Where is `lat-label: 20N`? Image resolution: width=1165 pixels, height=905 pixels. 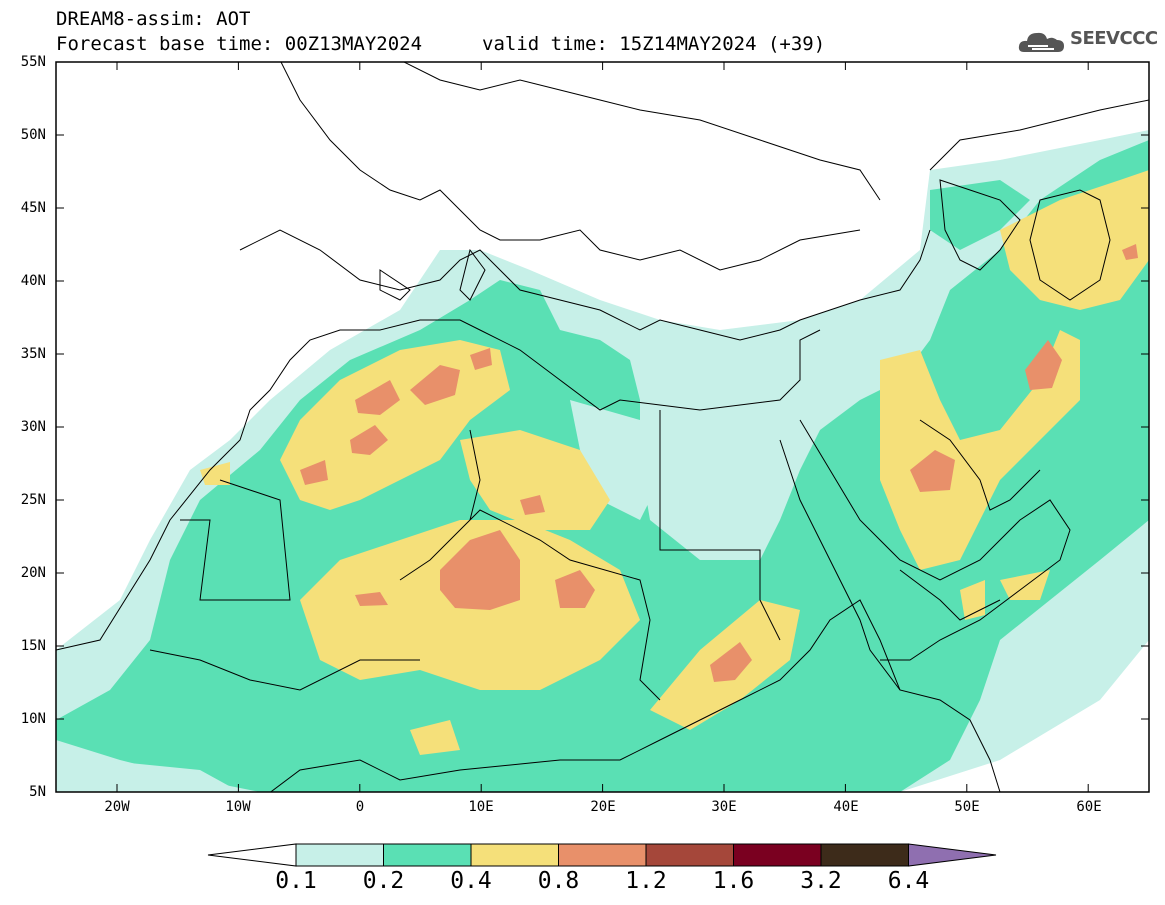 lat-label: 20N is located at coordinates (30, 573).